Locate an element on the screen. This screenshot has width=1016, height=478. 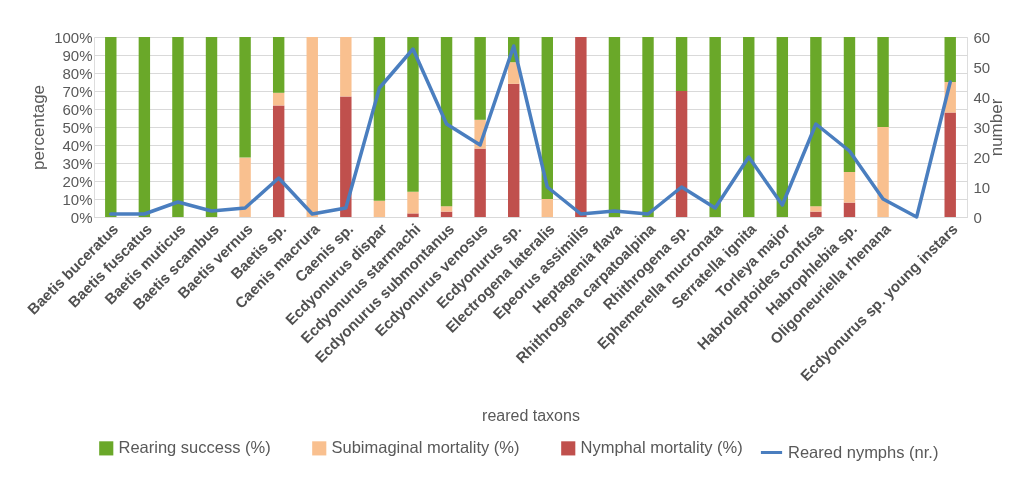
y-tick-label: 40% is located at coordinates (77, 145).